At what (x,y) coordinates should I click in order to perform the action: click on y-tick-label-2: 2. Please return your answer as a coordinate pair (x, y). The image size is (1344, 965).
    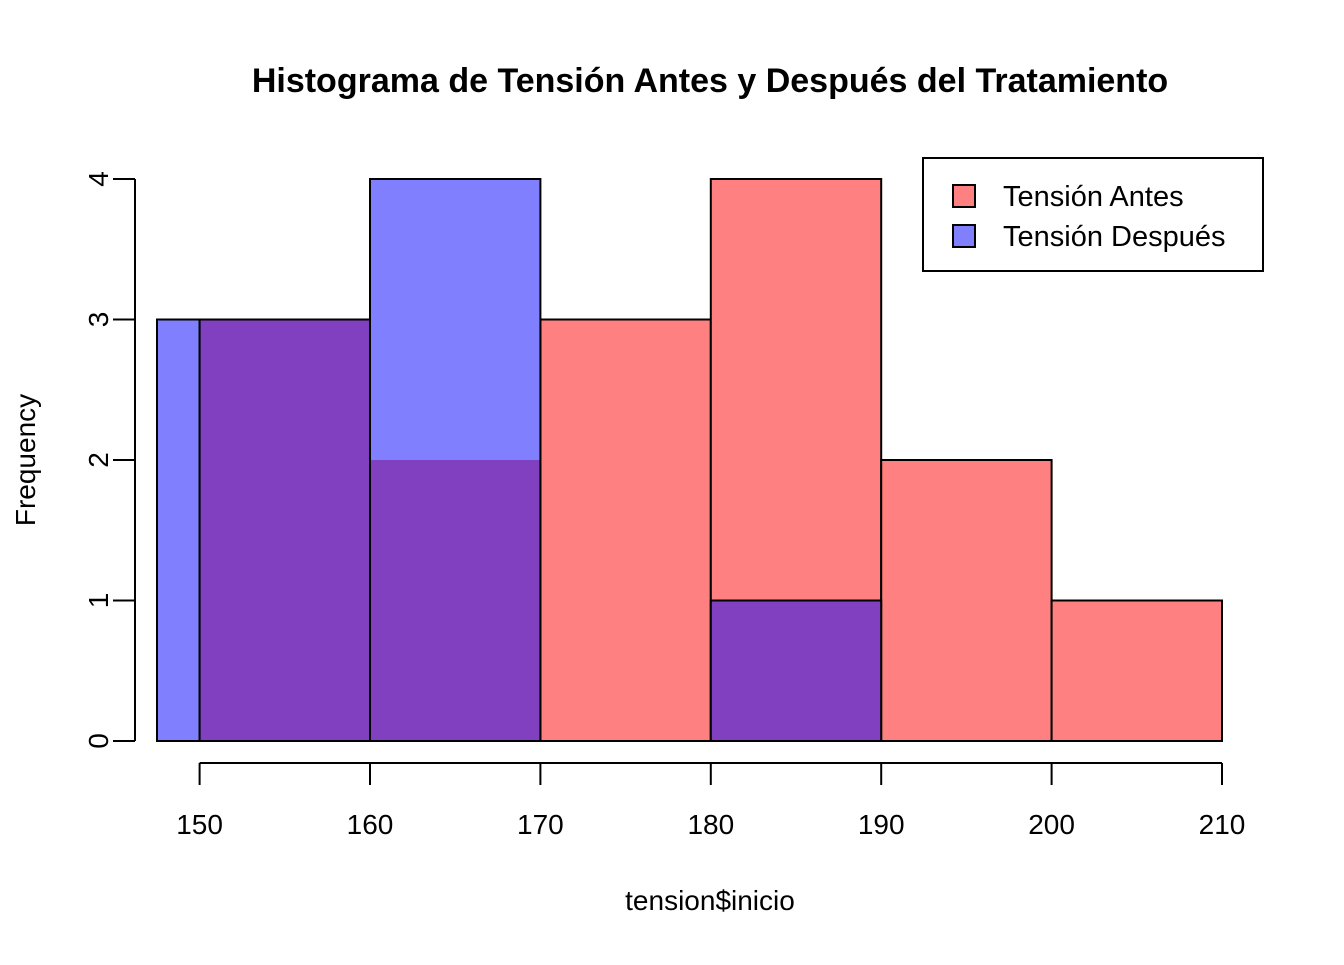
    Looking at the image, I should click on (98, 460).